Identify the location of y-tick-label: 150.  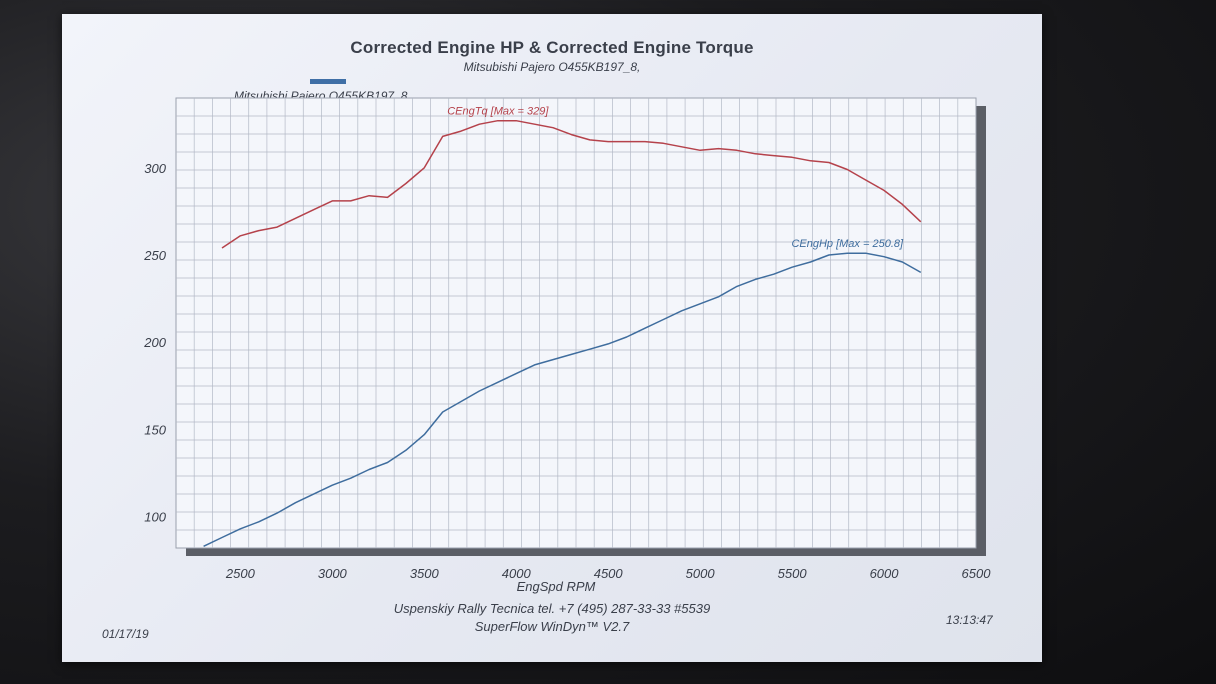
(155, 429).